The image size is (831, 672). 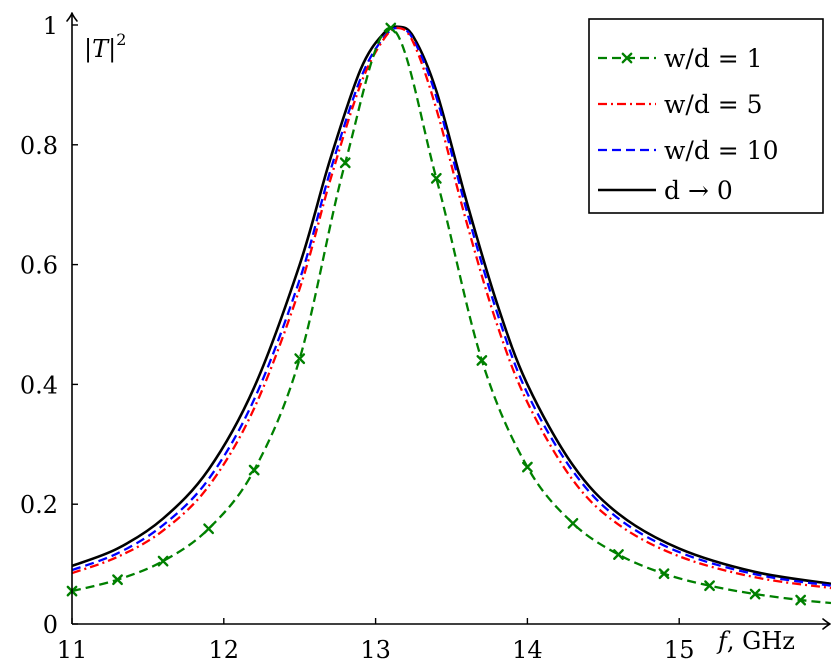 What do you see at coordinates (826, 624) in the screenshot?
I see `x-axis-arrow` at bounding box center [826, 624].